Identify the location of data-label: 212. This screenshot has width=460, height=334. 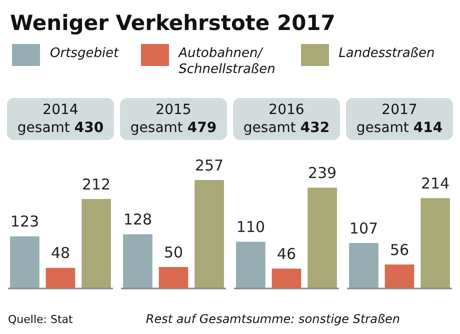
(96, 184).